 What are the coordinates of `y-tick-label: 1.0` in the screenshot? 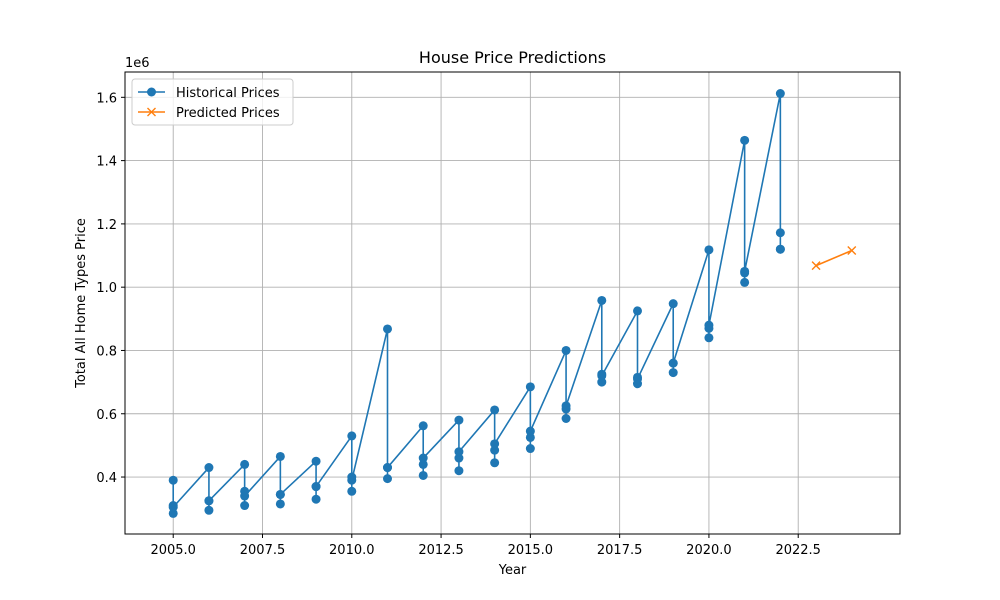 It's located at (106, 288).